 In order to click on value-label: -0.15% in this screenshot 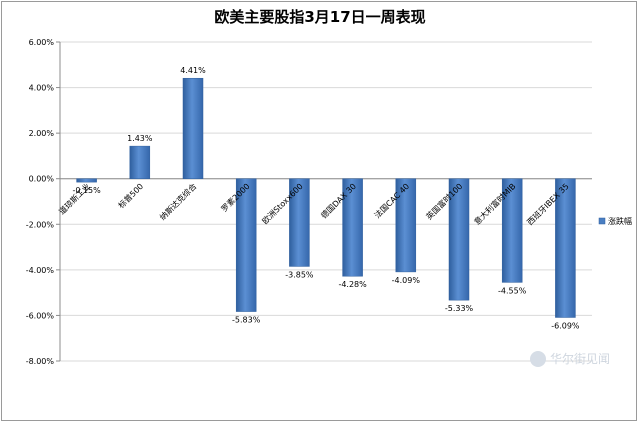, I will do `click(86, 190)`.